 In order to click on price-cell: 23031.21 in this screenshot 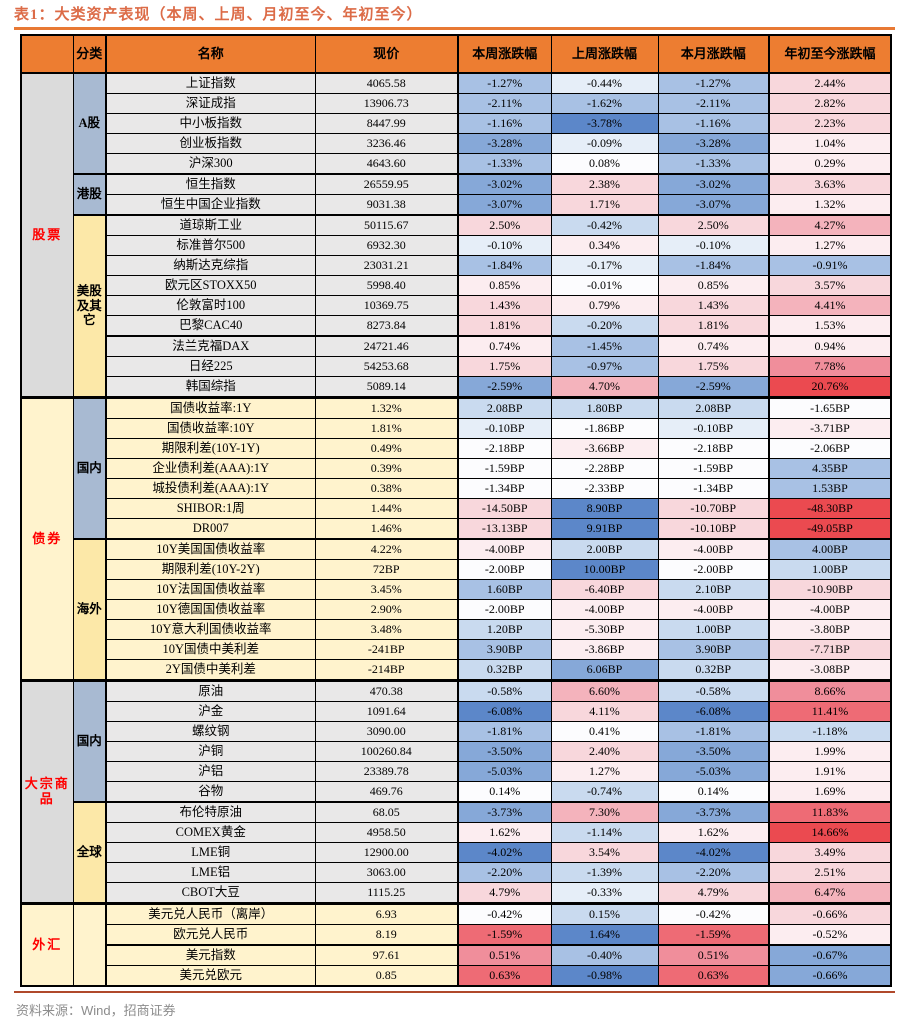, I will do `click(386, 265)`.